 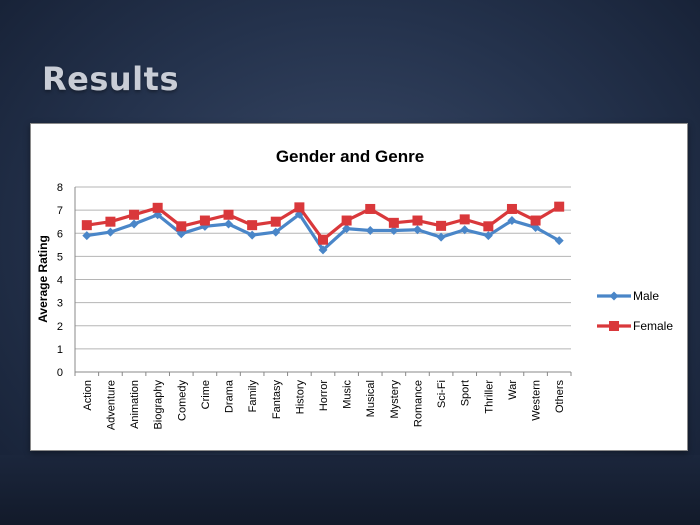 What do you see at coordinates (350, 490) in the screenshot?
I see `footer-band` at bounding box center [350, 490].